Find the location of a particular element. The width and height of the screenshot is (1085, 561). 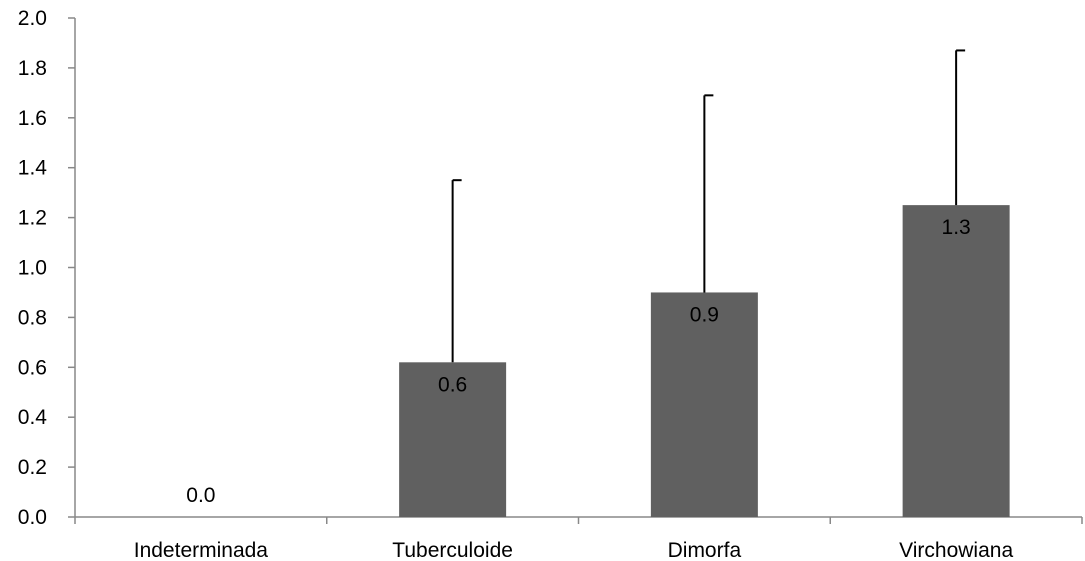

y-tick-label: 0.8 is located at coordinates (32, 317).